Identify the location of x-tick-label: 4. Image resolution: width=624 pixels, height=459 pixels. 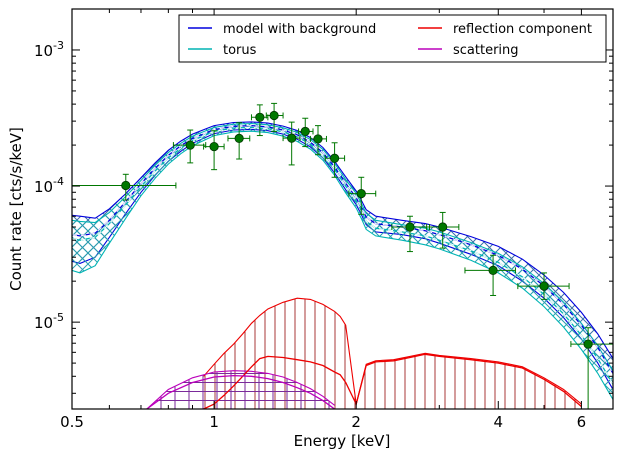
(499, 422).